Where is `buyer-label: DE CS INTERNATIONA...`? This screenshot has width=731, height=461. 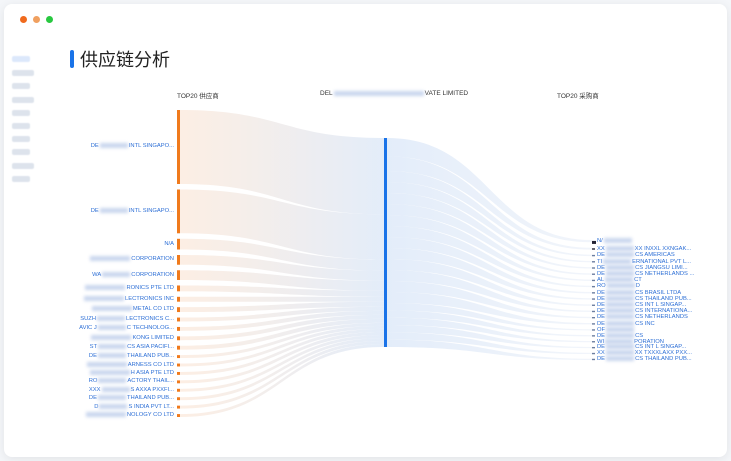
buyer-label: DE CS INTERNATIONA... is located at coordinates (644, 311).